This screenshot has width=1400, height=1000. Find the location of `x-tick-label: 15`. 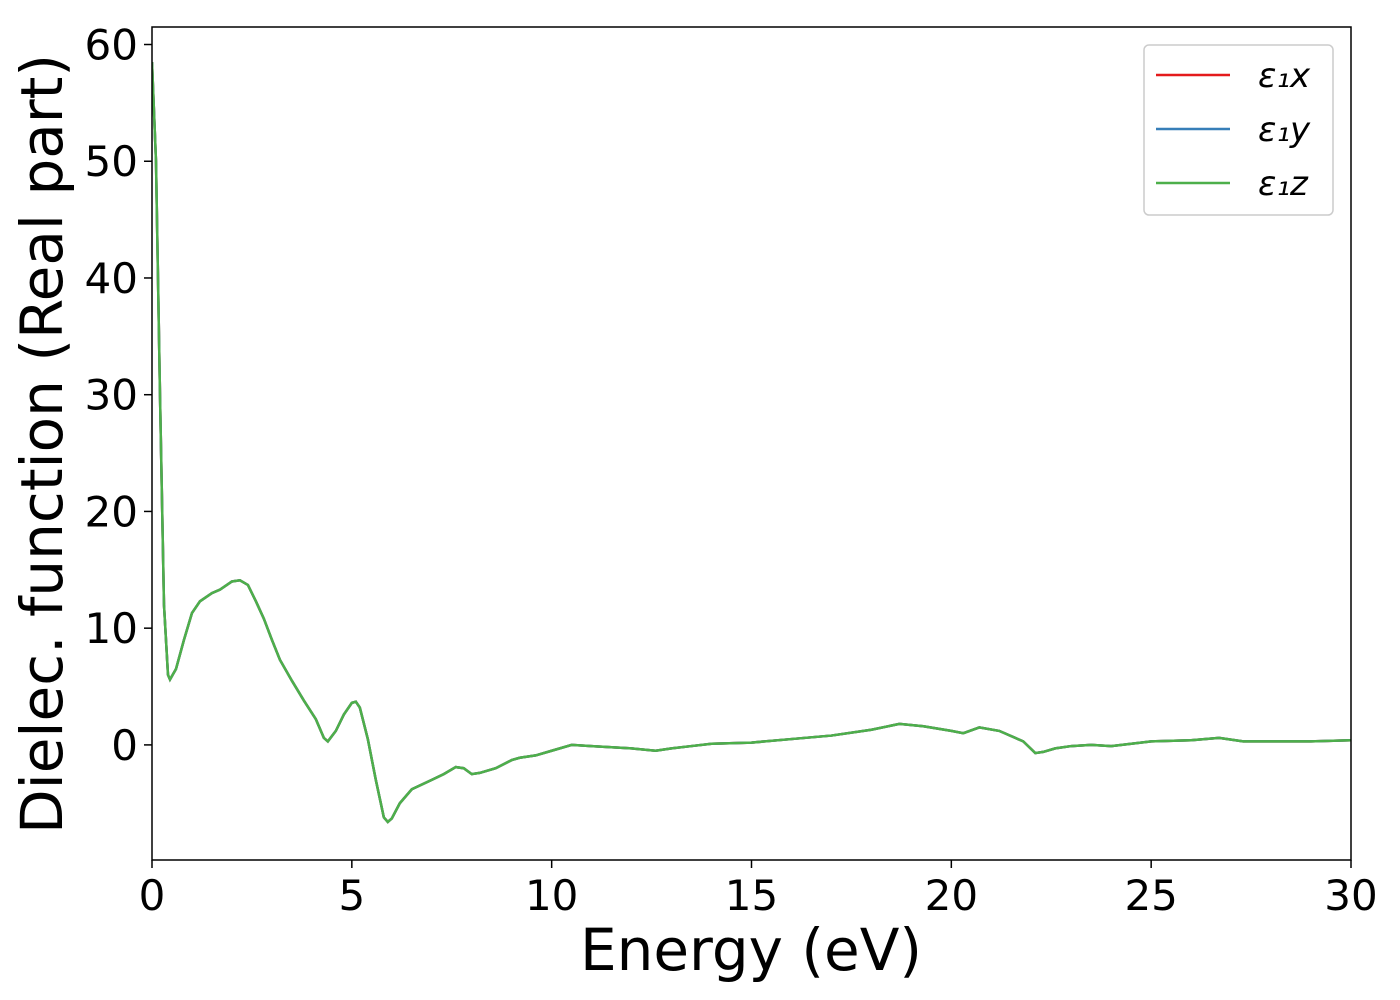

x-tick-label: 15 is located at coordinates (751, 895).